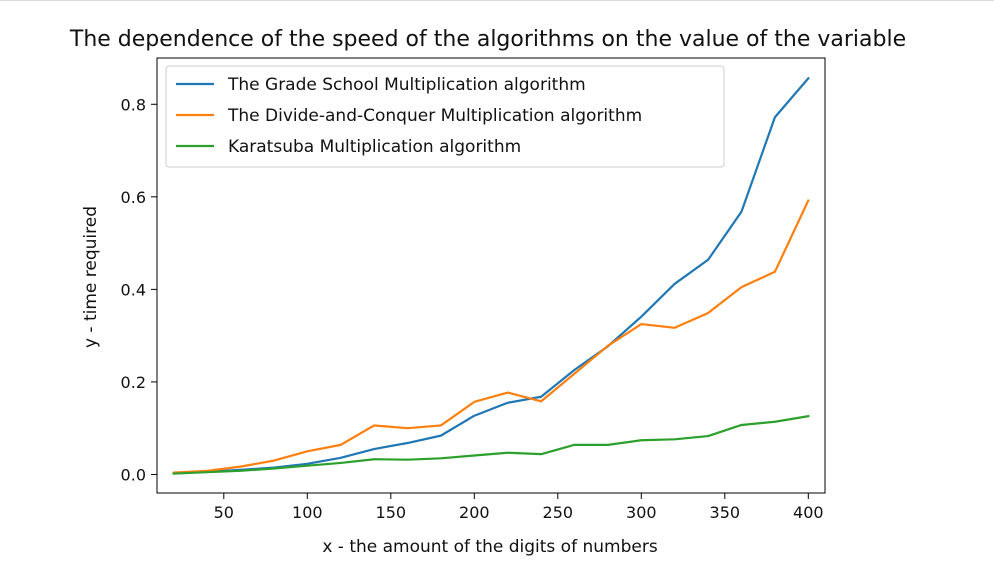  What do you see at coordinates (133, 197) in the screenshot?
I see `y-tick-label: 0.6` at bounding box center [133, 197].